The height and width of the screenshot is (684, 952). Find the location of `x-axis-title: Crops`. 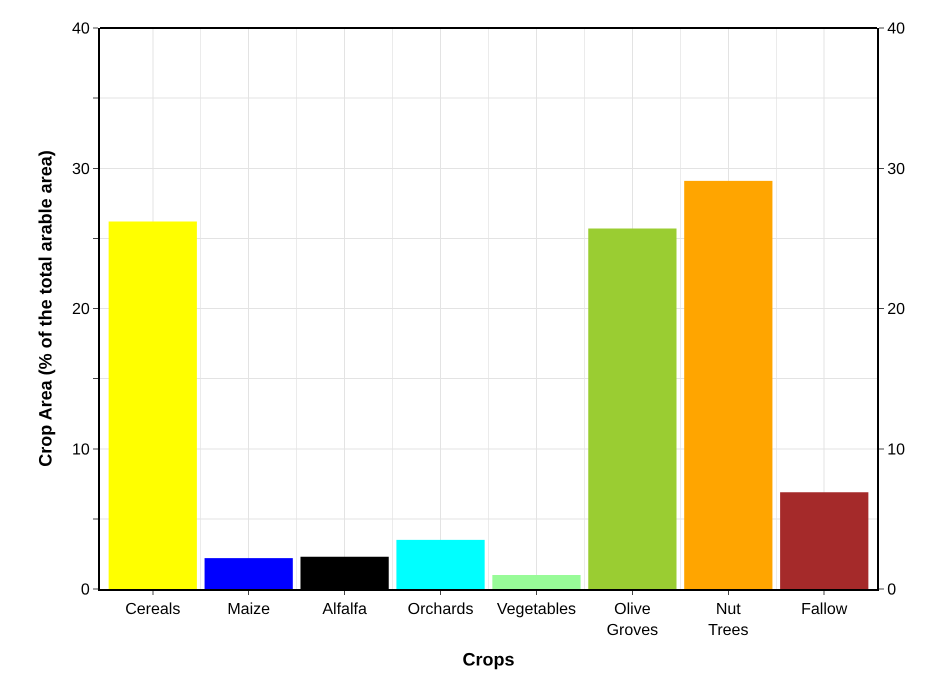

x-axis-title: Crops is located at coordinates (488, 660).